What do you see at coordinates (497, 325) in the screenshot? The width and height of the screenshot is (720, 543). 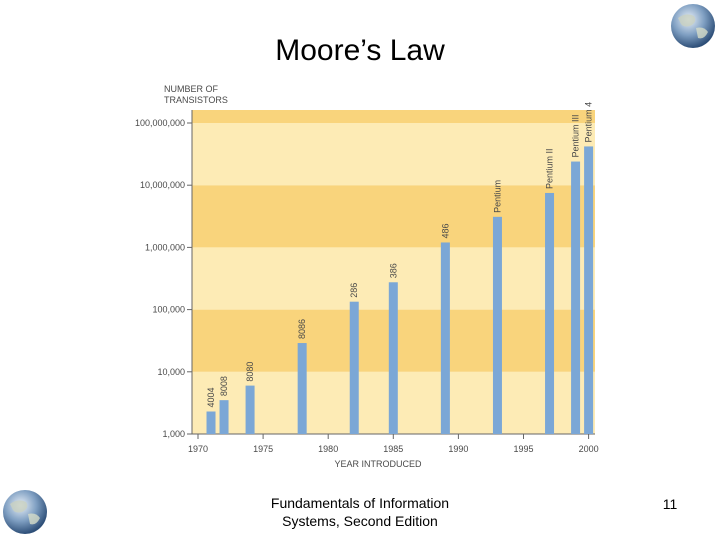 I see `bar-pentium` at bounding box center [497, 325].